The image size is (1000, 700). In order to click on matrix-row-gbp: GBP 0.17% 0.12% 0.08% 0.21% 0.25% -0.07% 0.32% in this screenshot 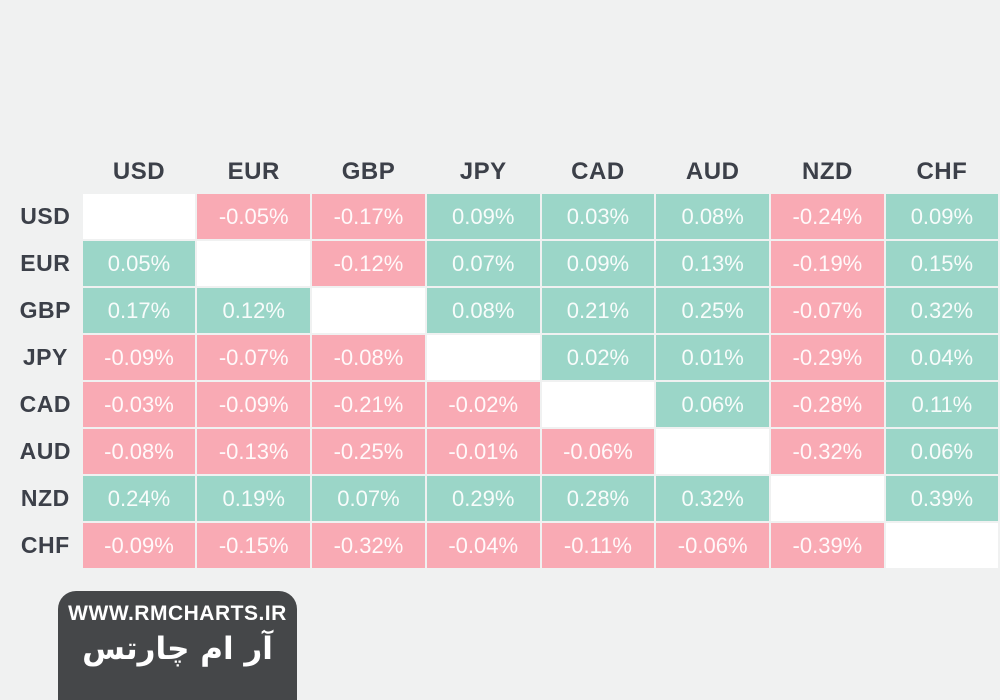, I will do `click(504, 310)`.